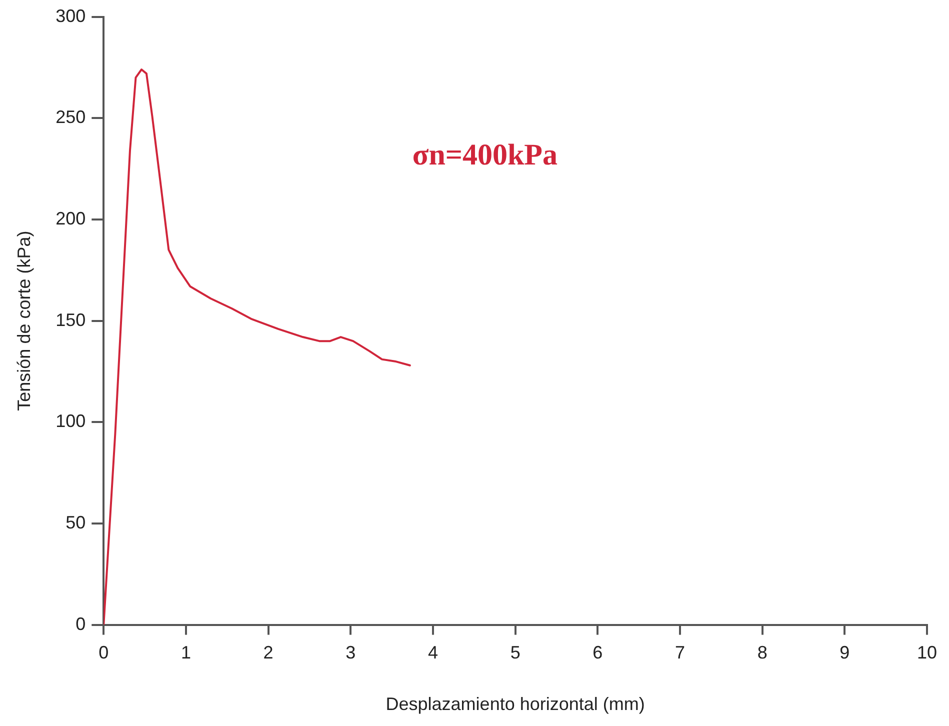  What do you see at coordinates (927, 652) in the screenshot?
I see `x-tick-label: 10` at bounding box center [927, 652].